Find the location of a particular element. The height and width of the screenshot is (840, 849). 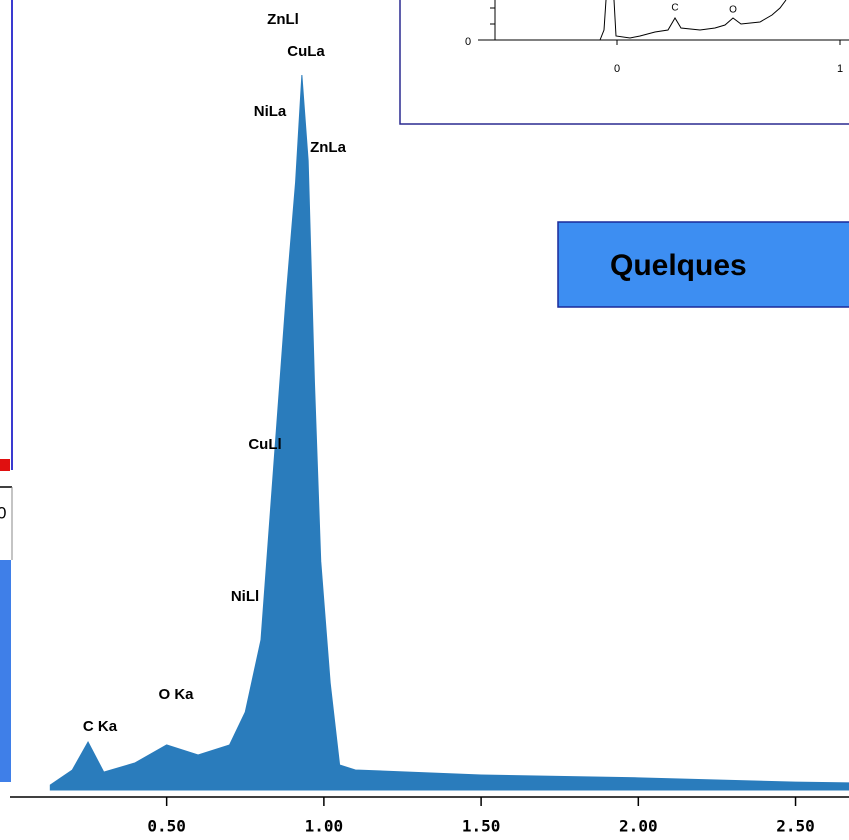

banner is located at coordinates (703, 264).